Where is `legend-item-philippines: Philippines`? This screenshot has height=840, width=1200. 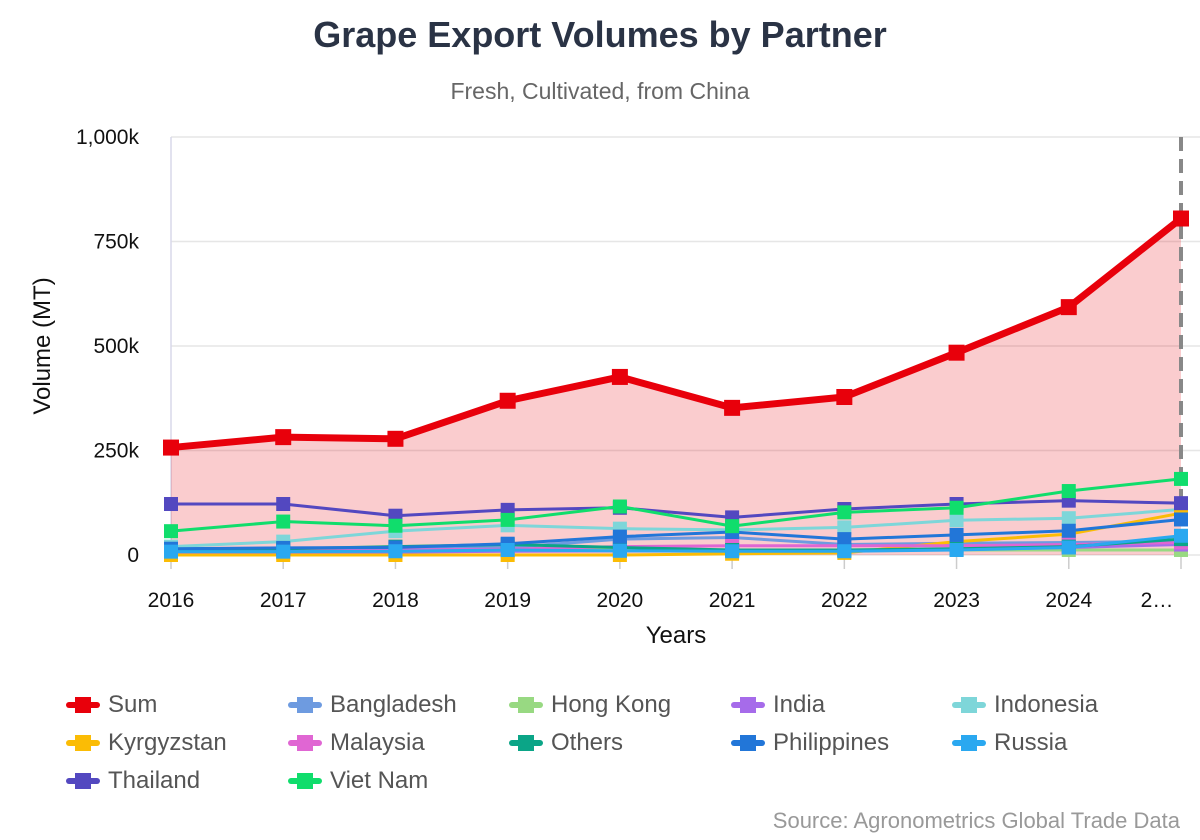
legend-item-philippines: Philippines is located at coordinates (810, 743).